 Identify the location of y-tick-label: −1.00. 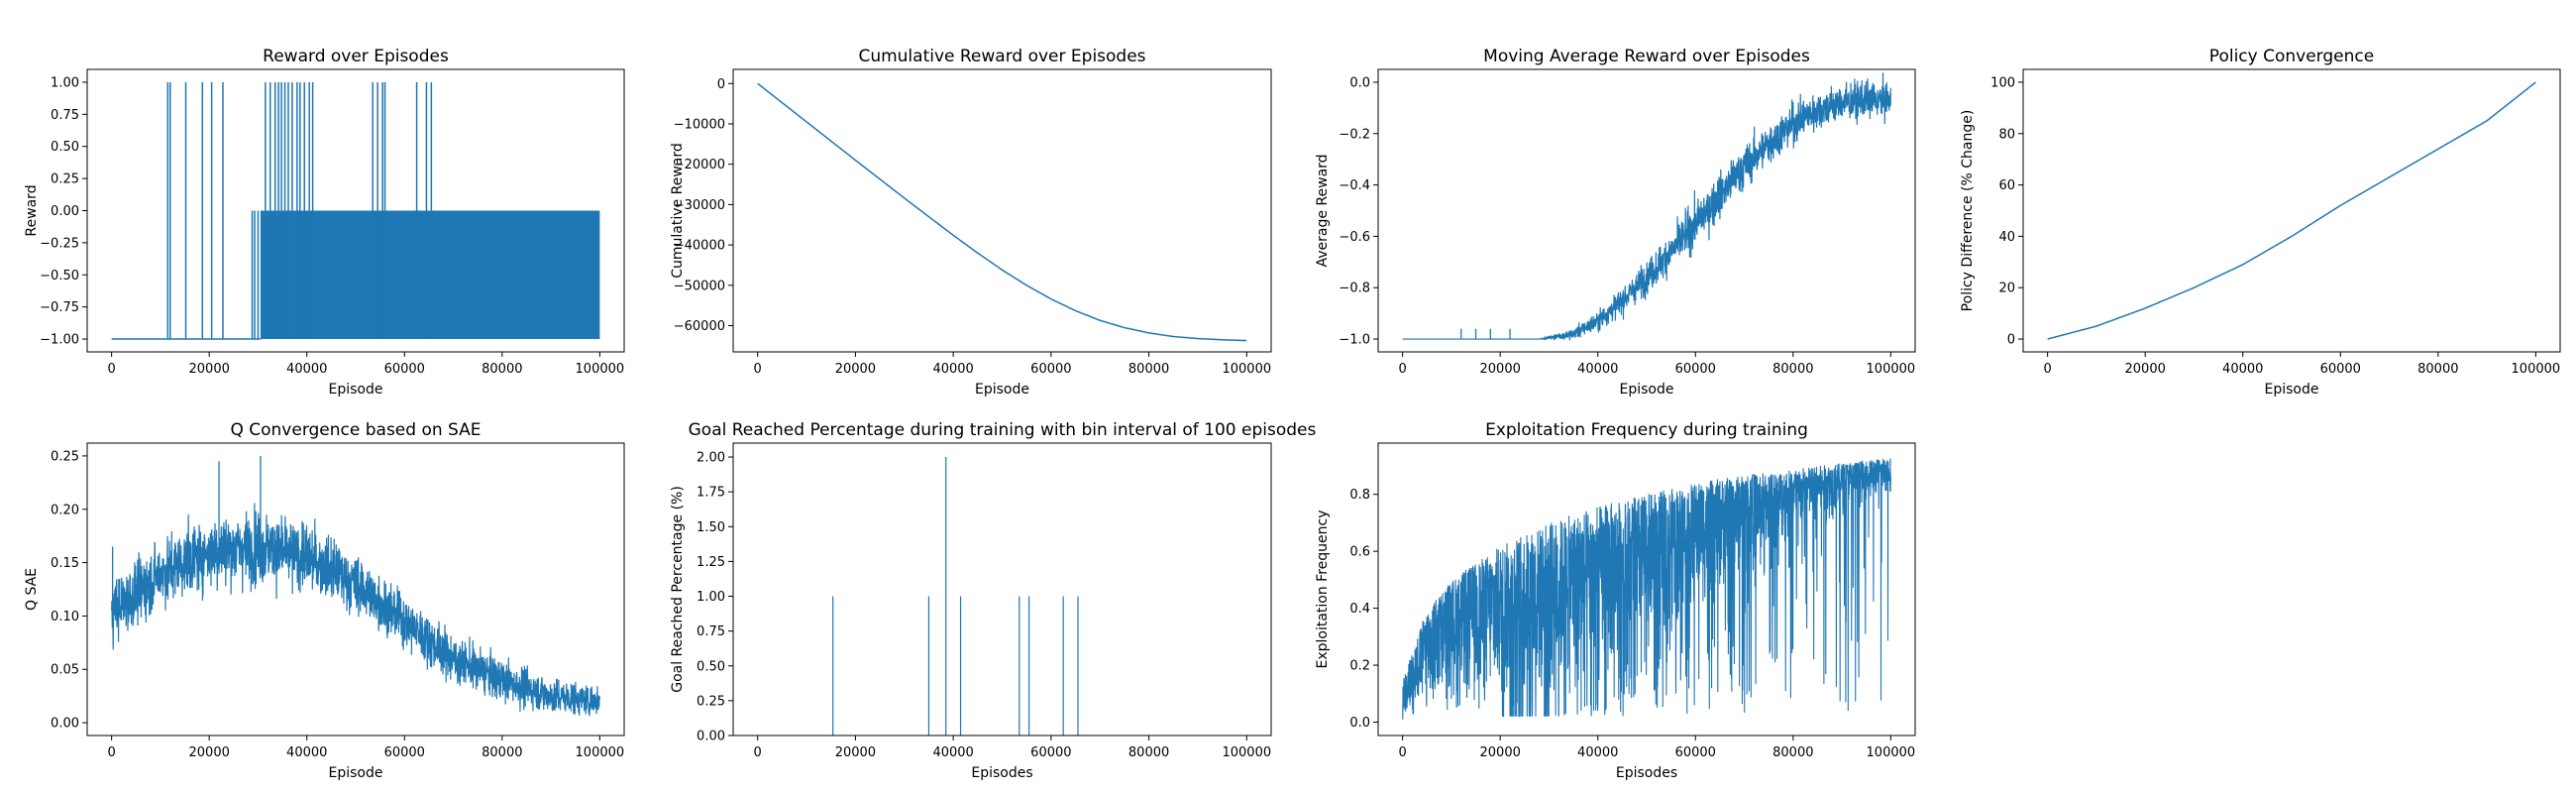
(59, 340).